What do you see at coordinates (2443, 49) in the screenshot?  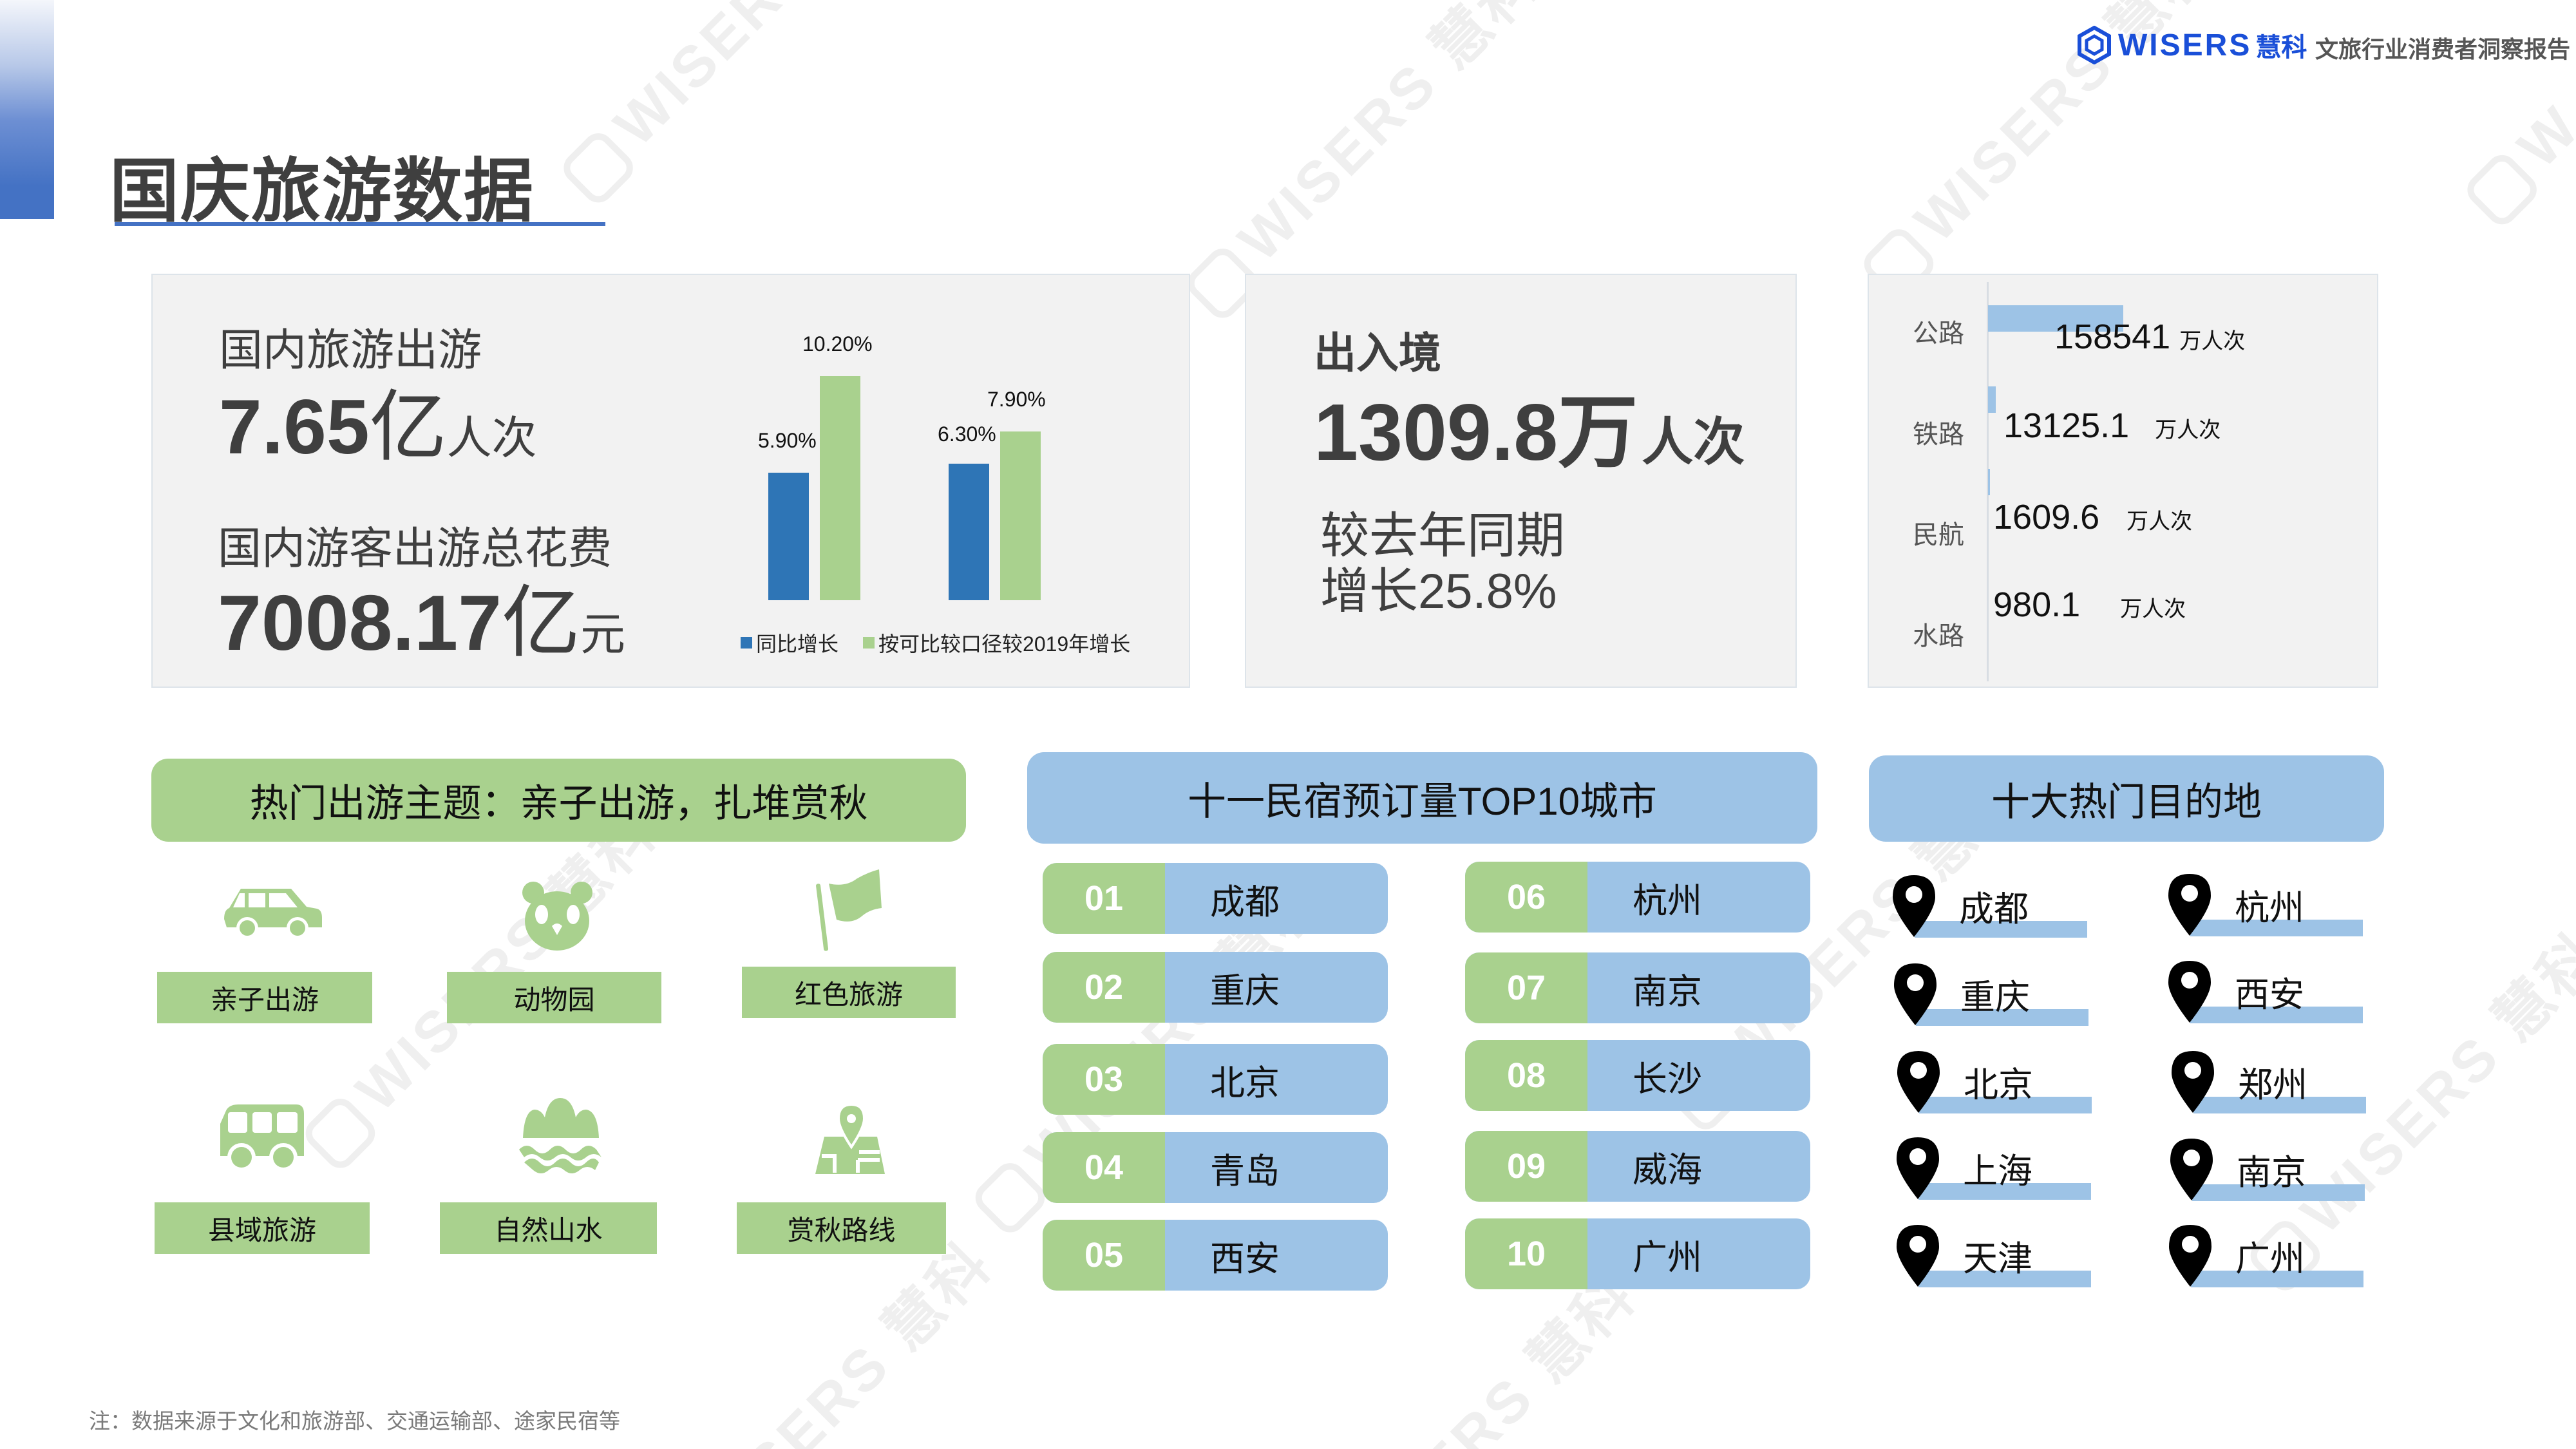 I see `report-title: 文旅行业消费者洞察报告` at bounding box center [2443, 49].